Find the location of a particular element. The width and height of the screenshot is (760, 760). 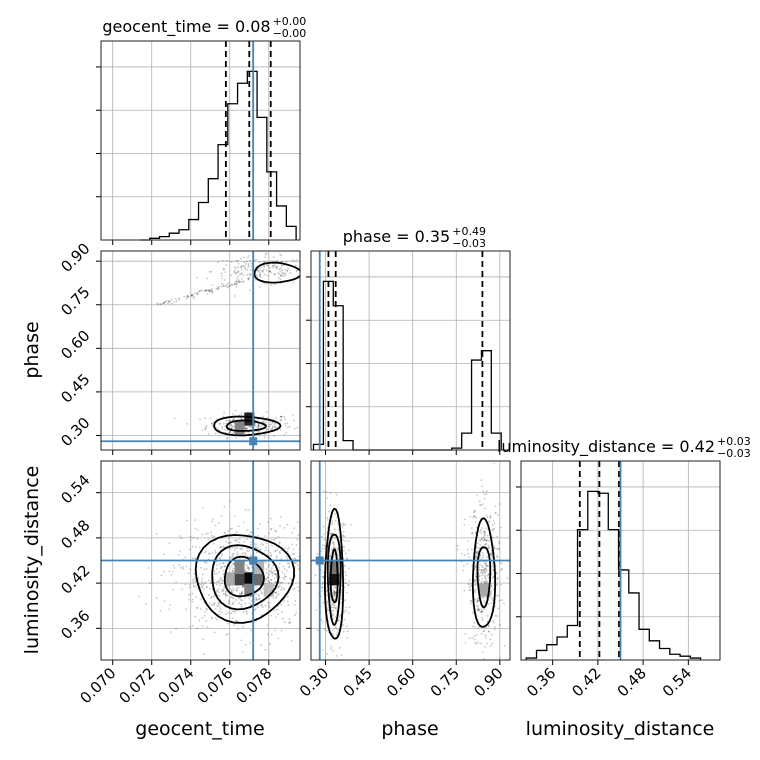

title-plus-error: +0.49 is located at coordinates (469, 231).